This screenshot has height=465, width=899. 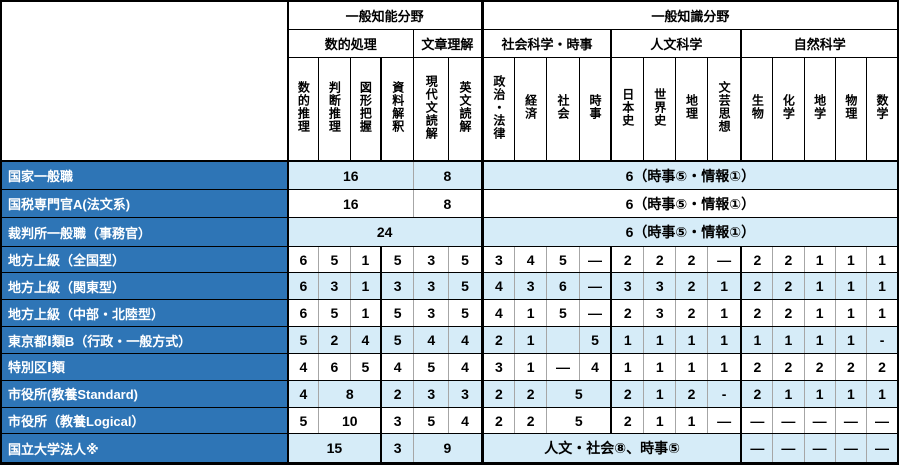 I want to click on value-cell: 9, so click(x=448, y=448).